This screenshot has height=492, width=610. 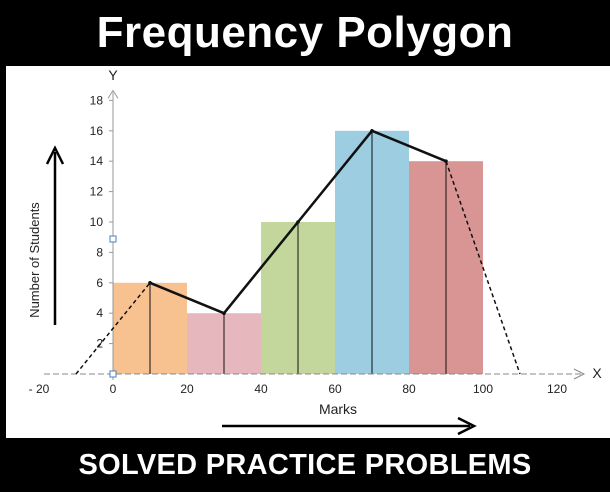 What do you see at coordinates (113, 328) in the screenshot?
I see `polygon-start-segment` at bounding box center [113, 328].